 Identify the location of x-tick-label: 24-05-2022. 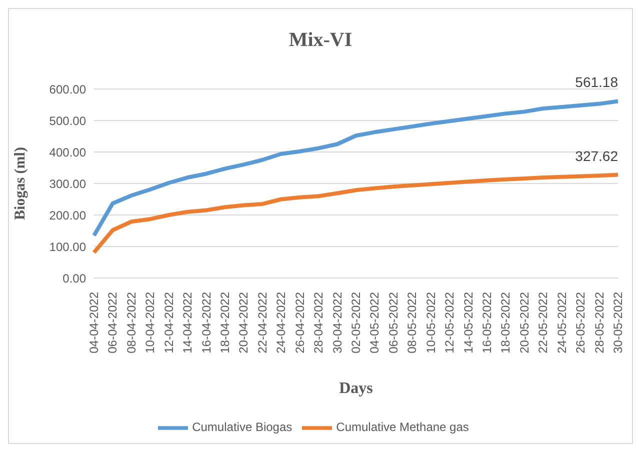
(561, 323).